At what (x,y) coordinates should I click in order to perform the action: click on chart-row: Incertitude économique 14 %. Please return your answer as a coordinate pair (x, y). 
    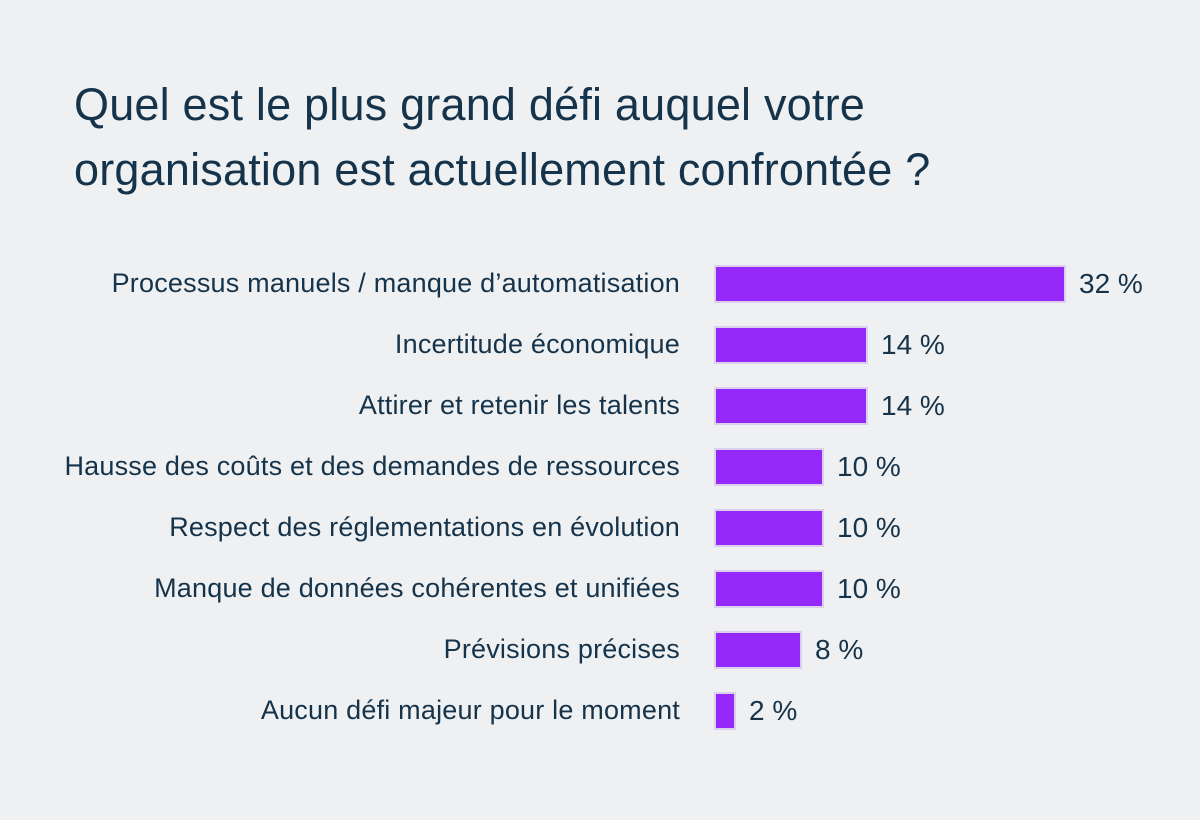
    Looking at the image, I should click on (600, 344).